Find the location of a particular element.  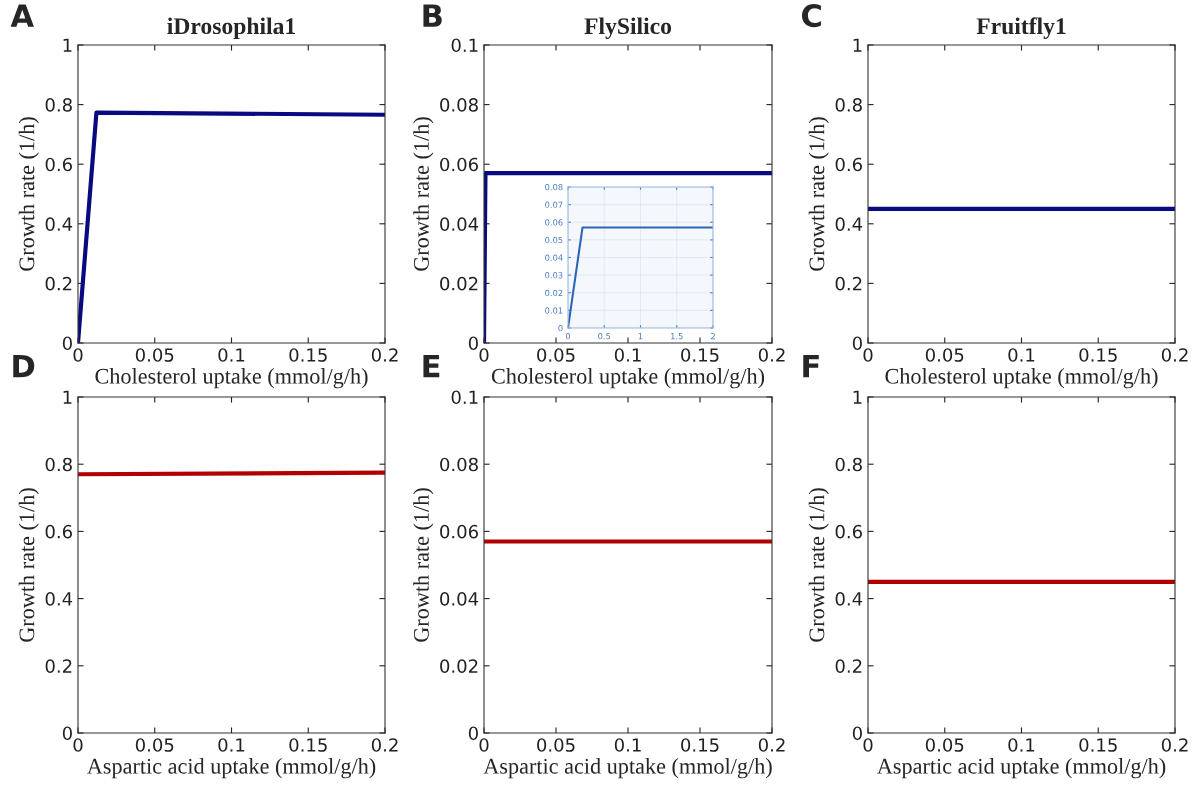

x-tick-label: 0.5 is located at coordinates (604, 336).